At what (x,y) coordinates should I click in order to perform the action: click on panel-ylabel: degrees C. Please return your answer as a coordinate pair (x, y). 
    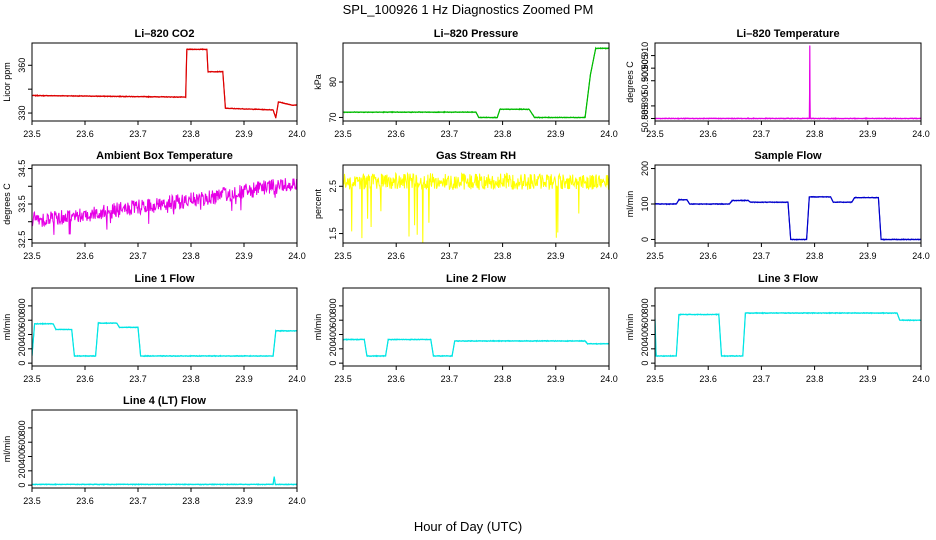
    Looking at the image, I should click on (7, 204).